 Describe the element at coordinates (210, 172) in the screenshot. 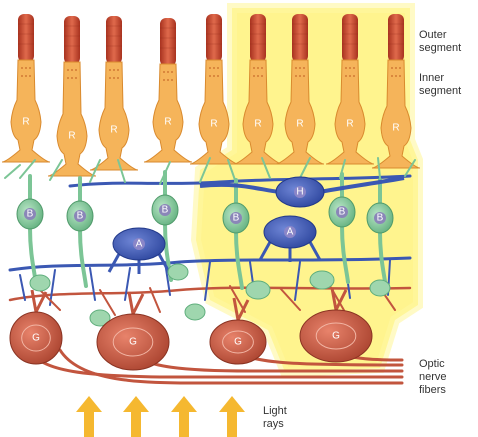

I see `outer-plexiform-network` at that location.